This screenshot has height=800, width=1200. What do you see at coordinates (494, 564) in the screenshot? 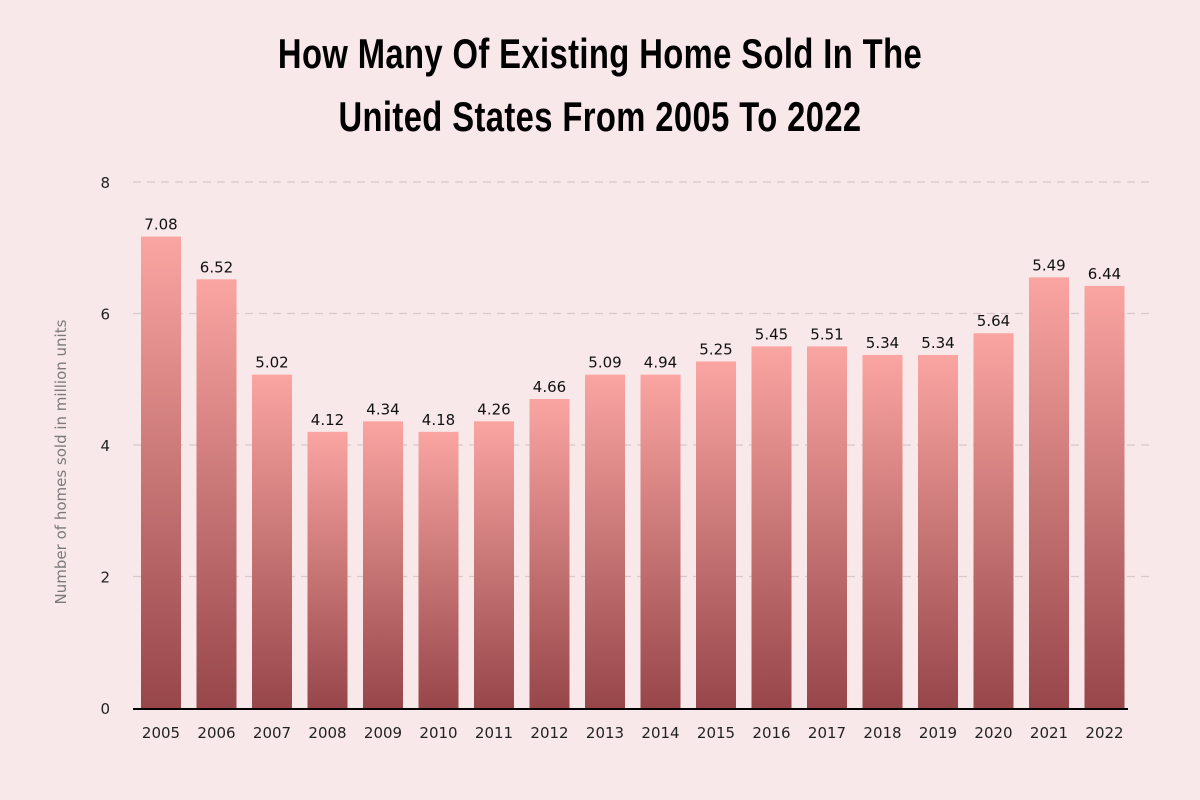
I see `bar-2011` at bounding box center [494, 564].